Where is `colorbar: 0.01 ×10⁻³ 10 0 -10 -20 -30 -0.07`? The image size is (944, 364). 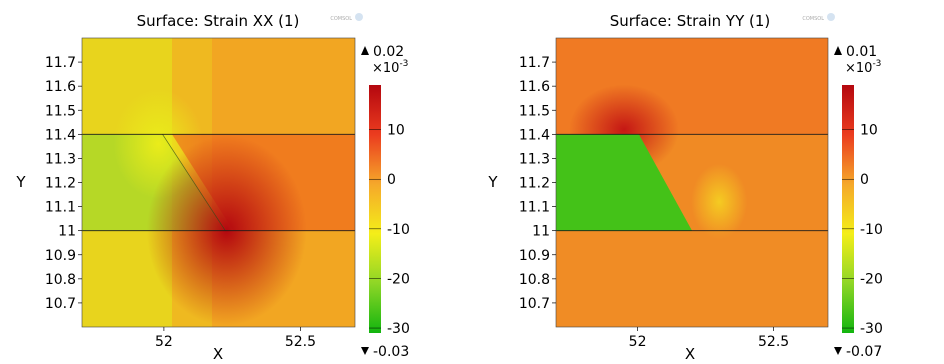 colorbar: 0.01 ×10⁻³ 10 0 -10 -20 -30 -0.07 is located at coordinates (858, 202).